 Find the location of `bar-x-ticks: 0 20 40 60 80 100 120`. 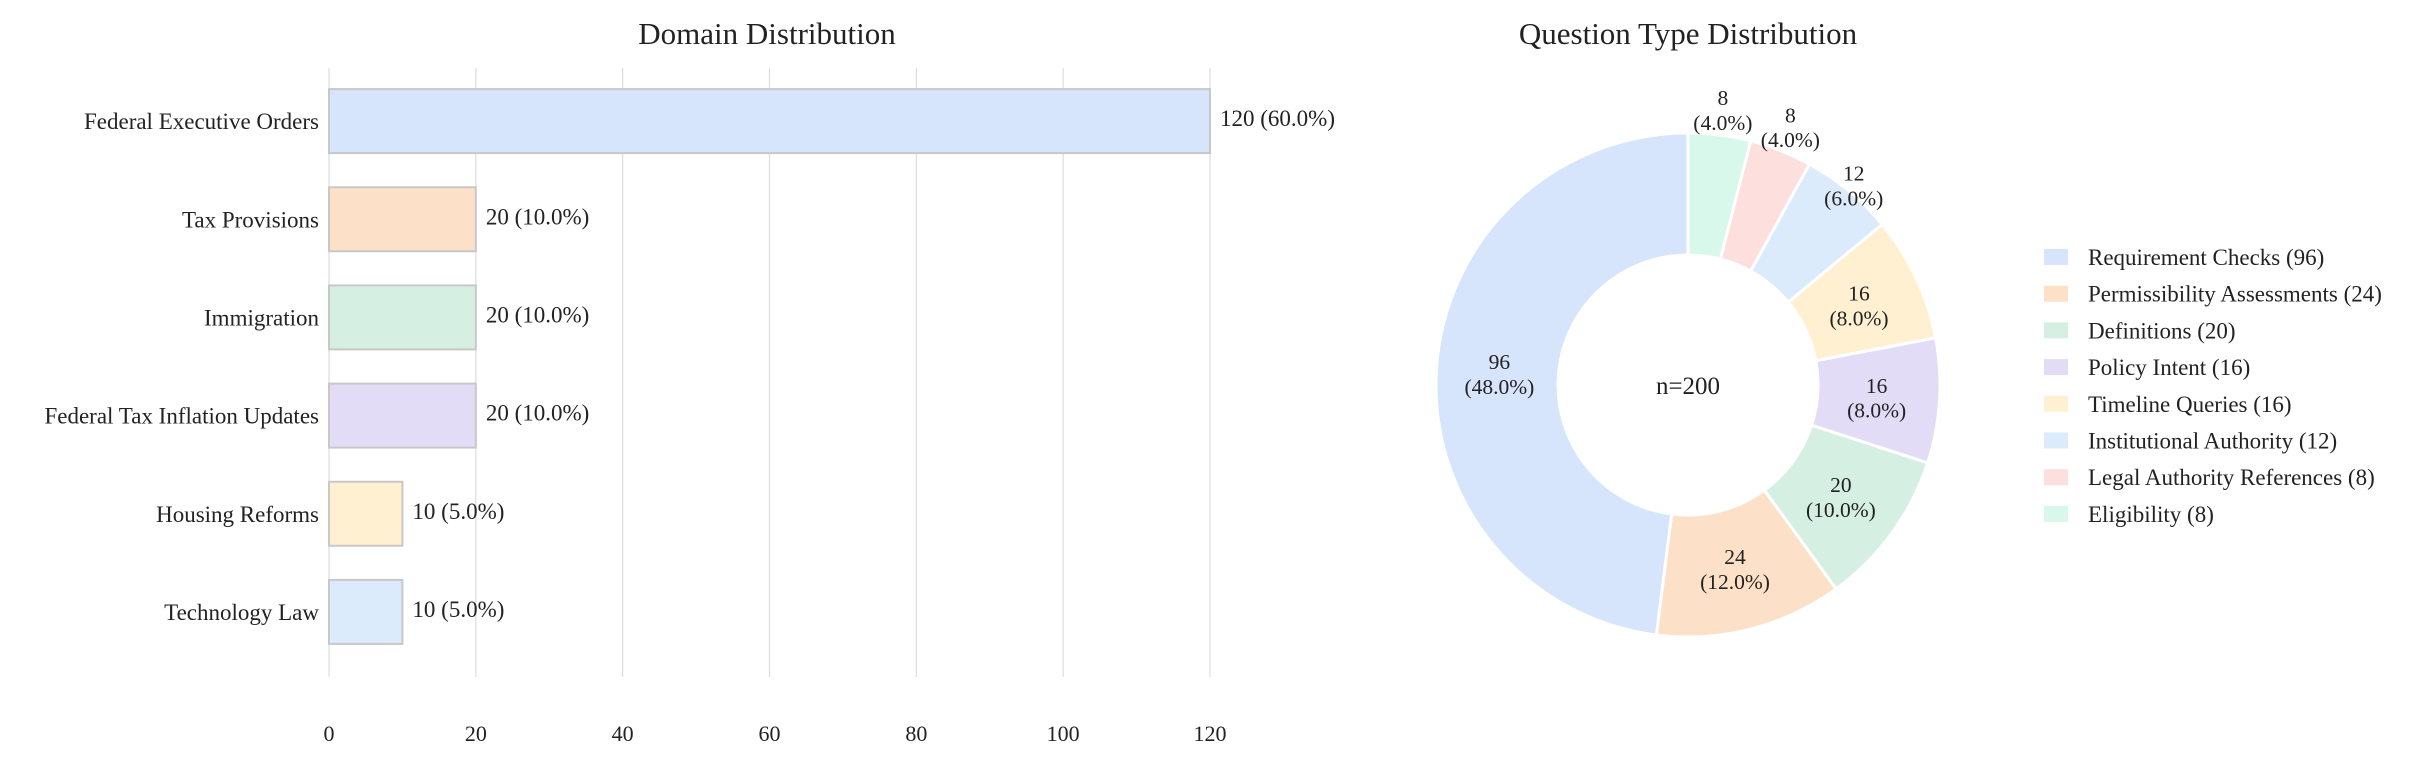

bar-x-ticks: 0 20 40 60 80 100 120 is located at coordinates (775, 733).